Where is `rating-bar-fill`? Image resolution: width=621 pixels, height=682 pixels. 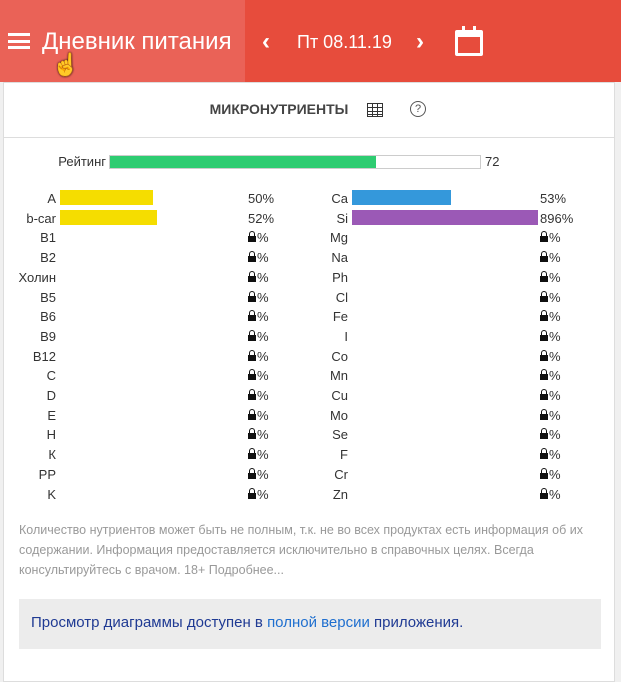 rating-bar-fill is located at coordinates (243, 162).